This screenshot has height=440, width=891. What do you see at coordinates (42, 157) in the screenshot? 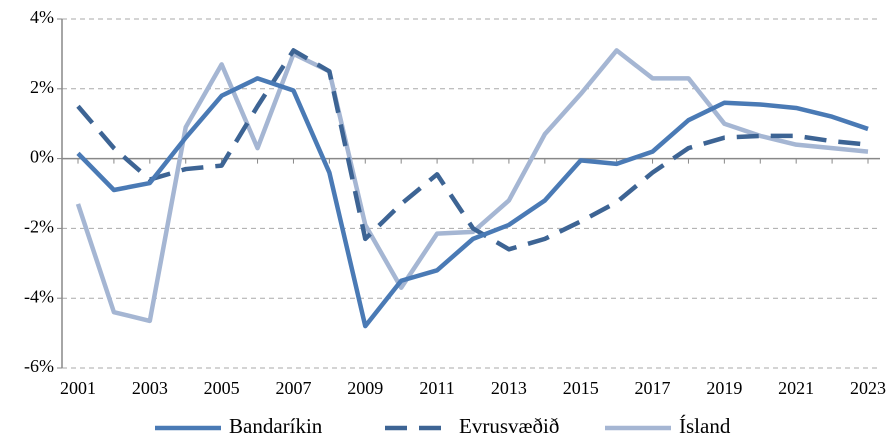
I see `y-tick-label: 0%` at bounding box center [42, 157].